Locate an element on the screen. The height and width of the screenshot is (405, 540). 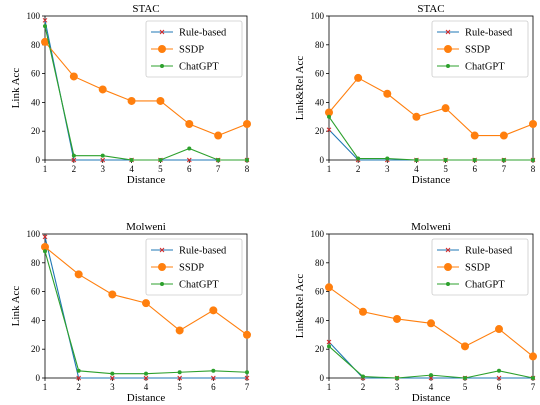
x-tick-label: 1 is located at coordinates (45, 387).